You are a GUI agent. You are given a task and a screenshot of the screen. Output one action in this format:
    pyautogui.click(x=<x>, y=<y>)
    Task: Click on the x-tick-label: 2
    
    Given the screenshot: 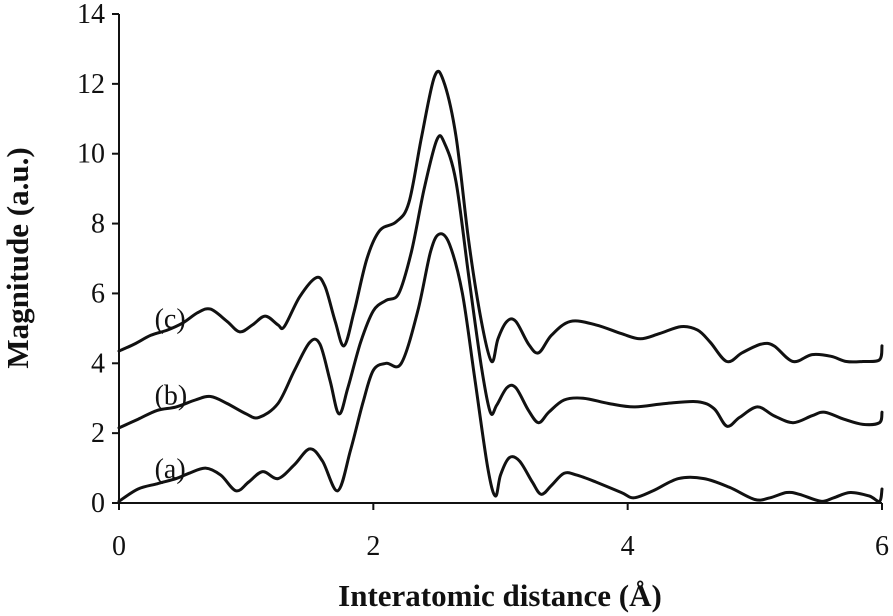 What is the action you would take?
    pyautogui.click(x=373, y=546)
    